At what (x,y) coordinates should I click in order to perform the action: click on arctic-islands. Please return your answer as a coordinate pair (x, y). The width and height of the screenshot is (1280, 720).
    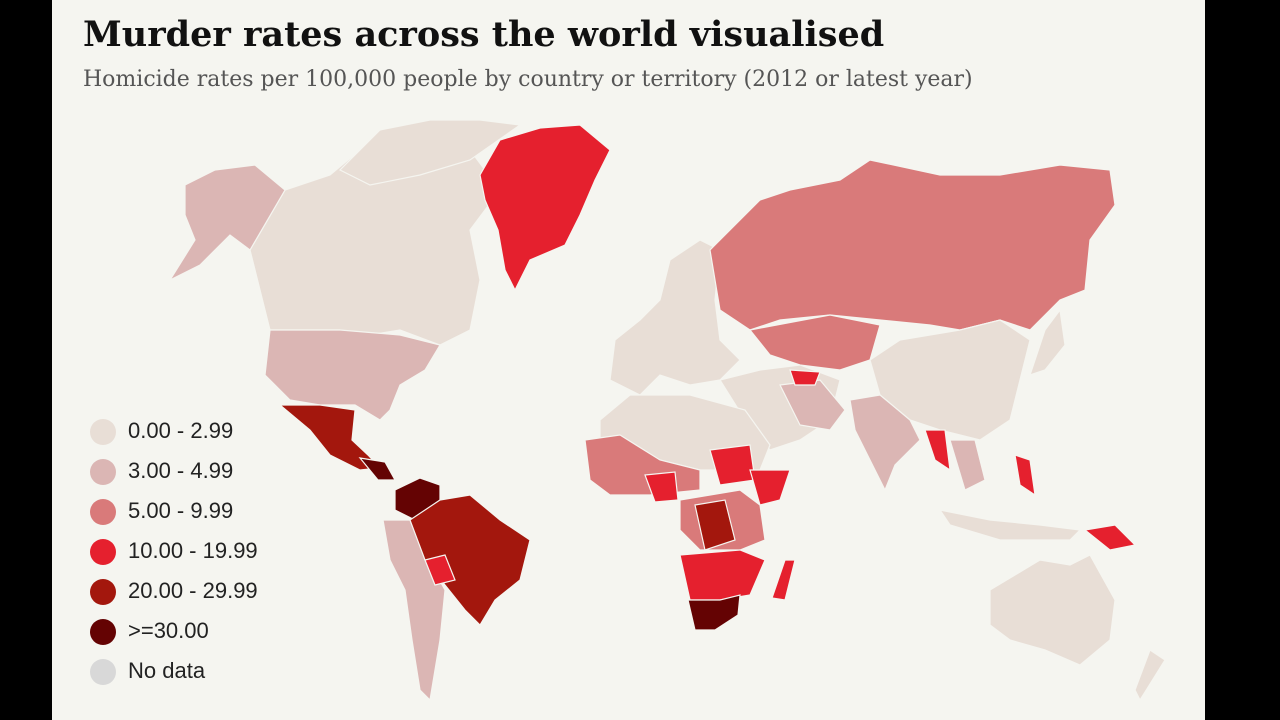
    Looking at the image, I should click on (430, 152).